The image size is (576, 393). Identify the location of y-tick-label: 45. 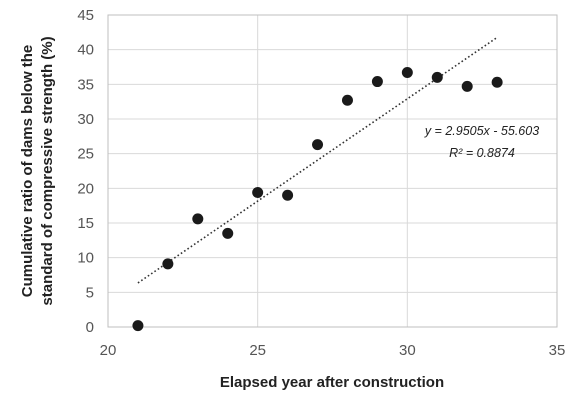
(85, 15).